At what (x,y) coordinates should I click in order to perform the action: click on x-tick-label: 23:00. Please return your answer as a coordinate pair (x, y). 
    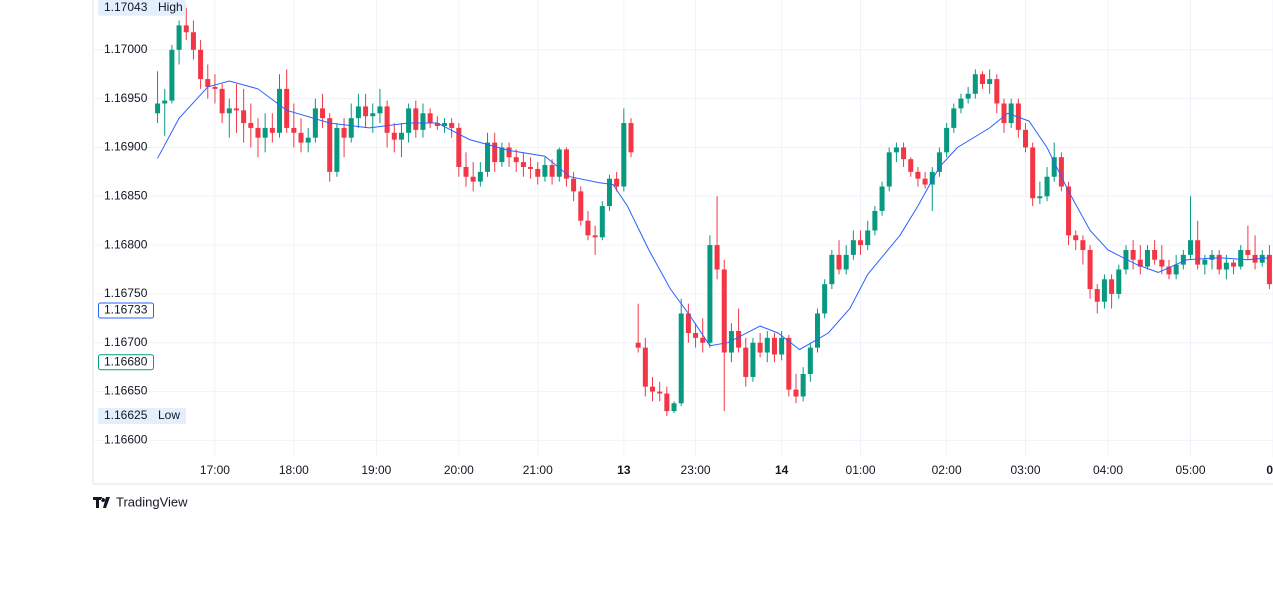
    Looking at the image, I should click on (696, 470).